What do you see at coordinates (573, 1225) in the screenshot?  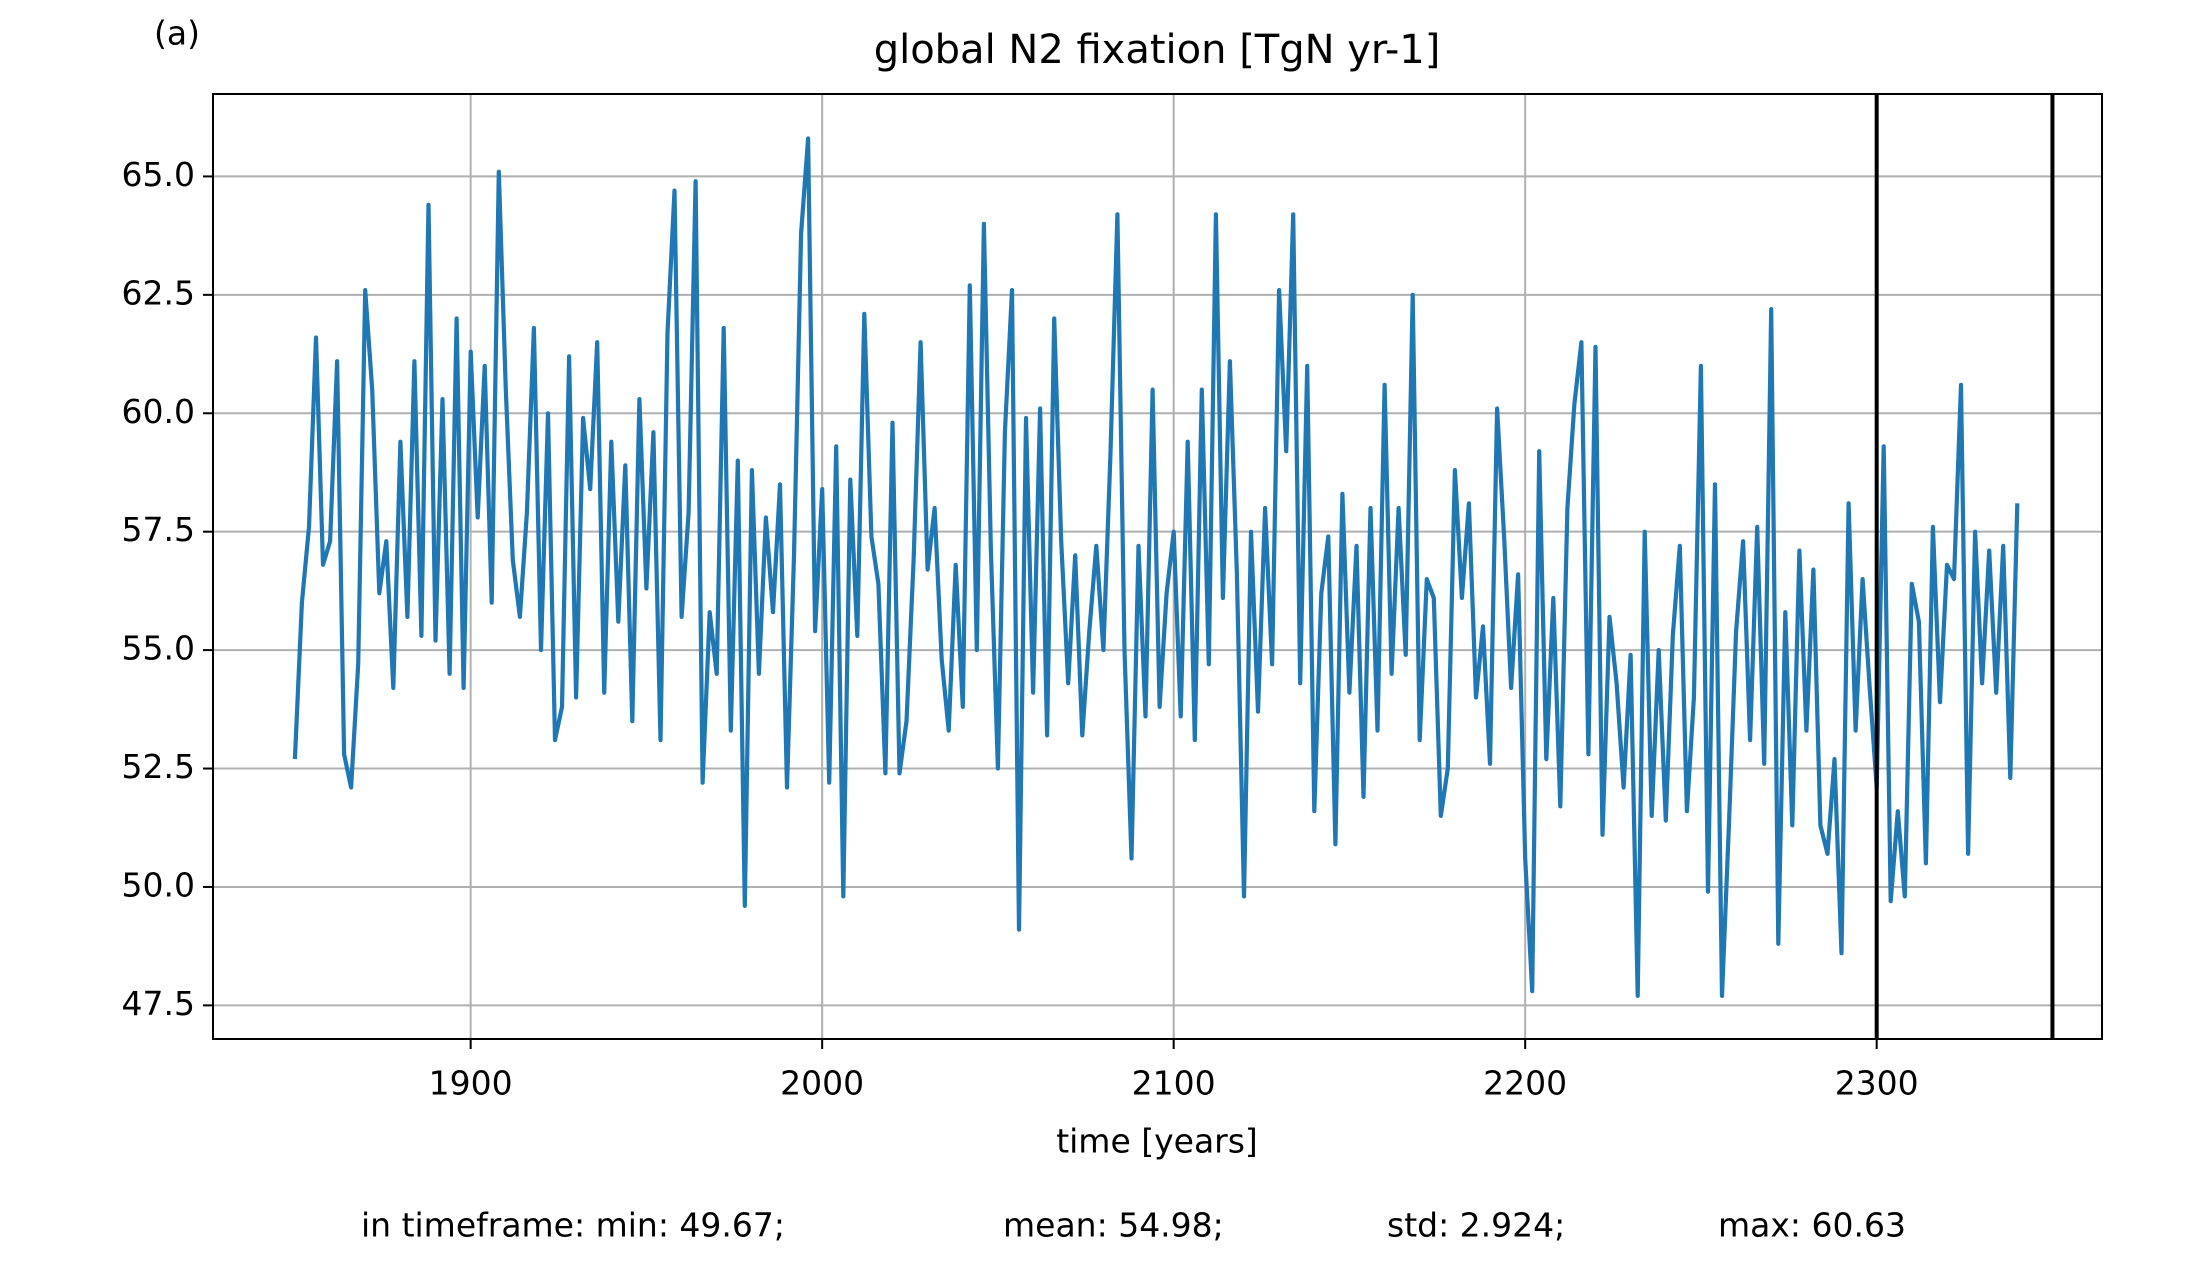 I see `stats-text: in timeframe: min: 49.67;` at bounding box center [573, 1225].